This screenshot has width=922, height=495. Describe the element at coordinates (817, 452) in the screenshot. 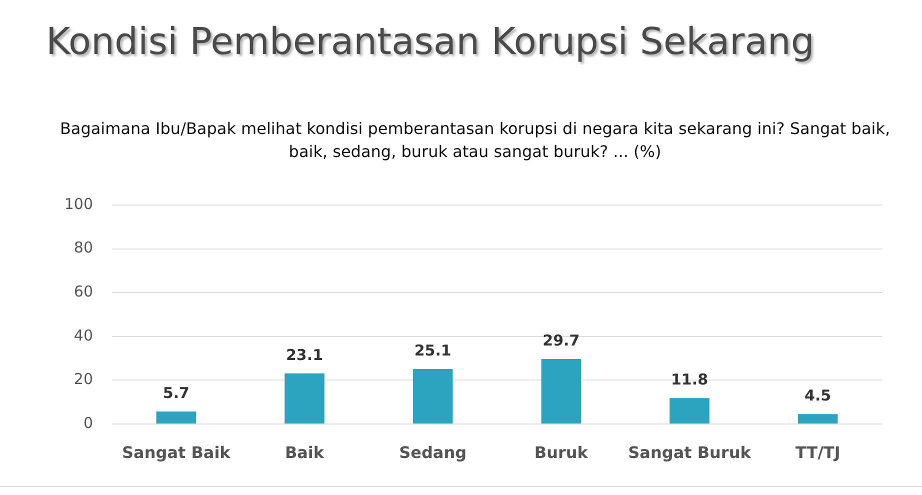

I see `x-tick-label: TT/TJ` at that location.